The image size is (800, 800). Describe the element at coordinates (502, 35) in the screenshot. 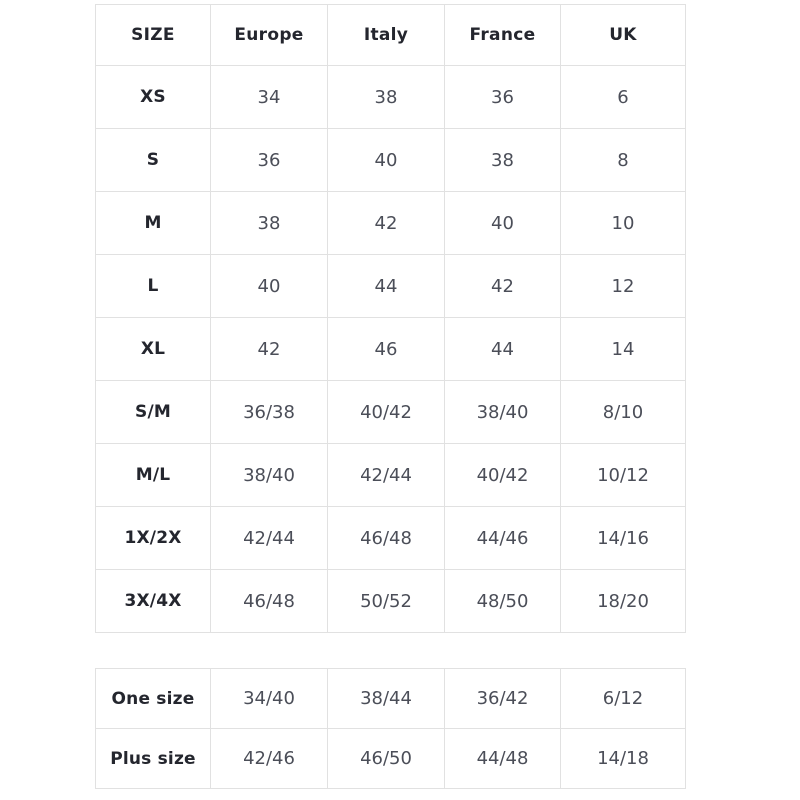

I see `column-header-france: France` at that location.